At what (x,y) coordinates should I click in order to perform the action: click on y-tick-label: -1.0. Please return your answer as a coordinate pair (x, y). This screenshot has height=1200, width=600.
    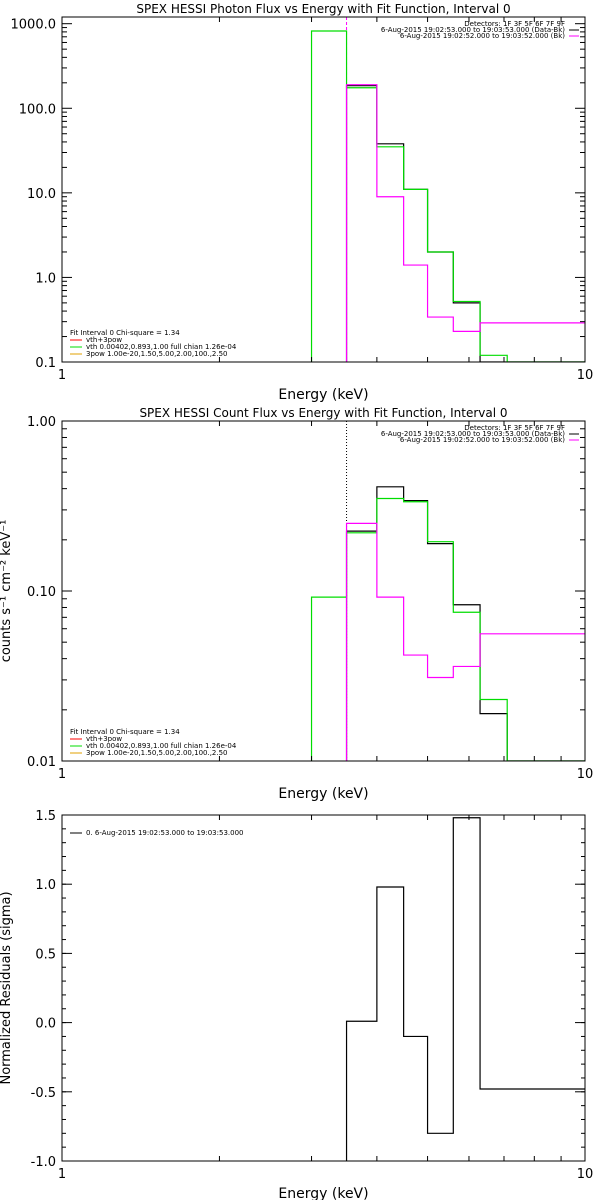
    Looking at the image, I should click on (43, 1162).